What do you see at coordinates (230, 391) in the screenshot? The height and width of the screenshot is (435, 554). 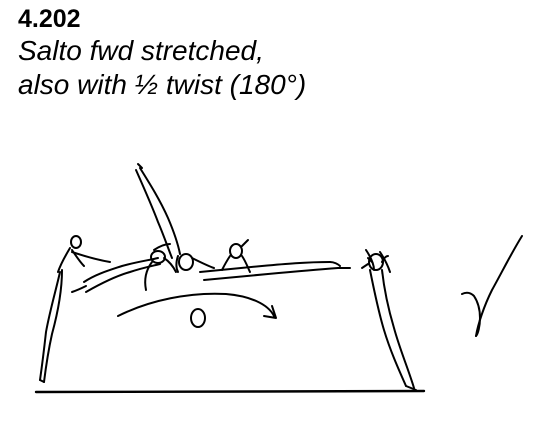 I see `floor-line` at bounding box center [230, 391].